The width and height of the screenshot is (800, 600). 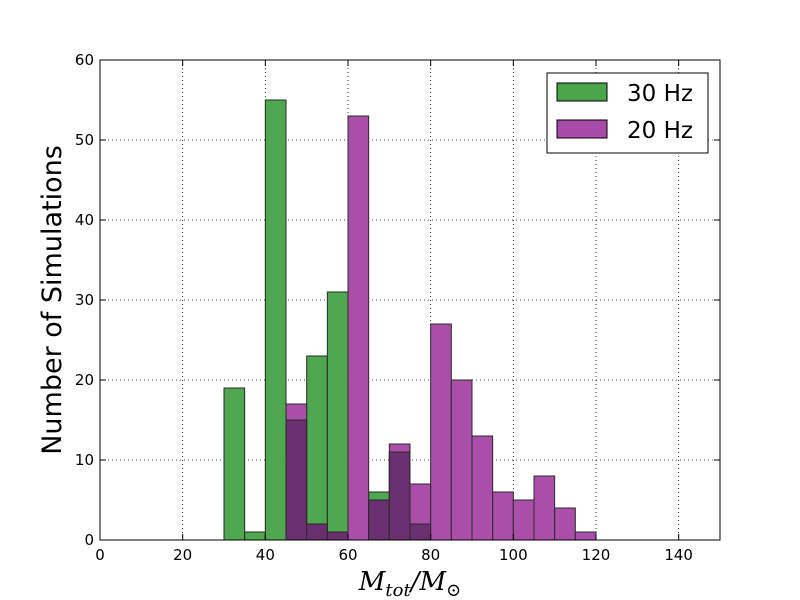 I want to click on x-axis-label-main: M, so click(x=372, y=582).